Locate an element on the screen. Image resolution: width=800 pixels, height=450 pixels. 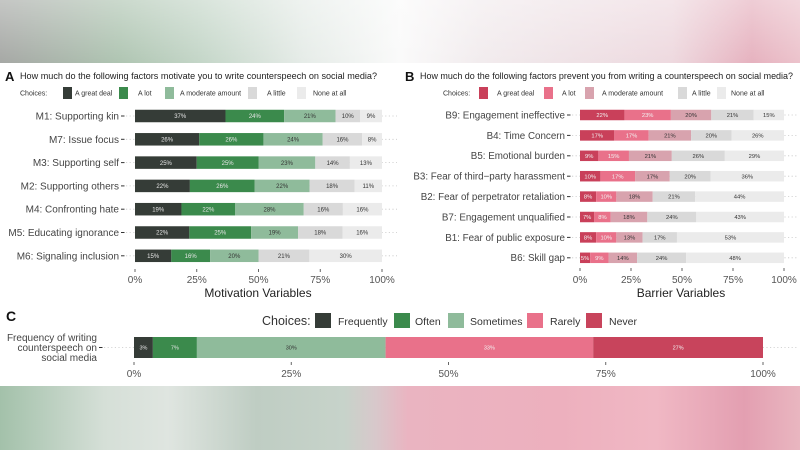
bar-value-label: 48% is located at coordinates (735, 259).